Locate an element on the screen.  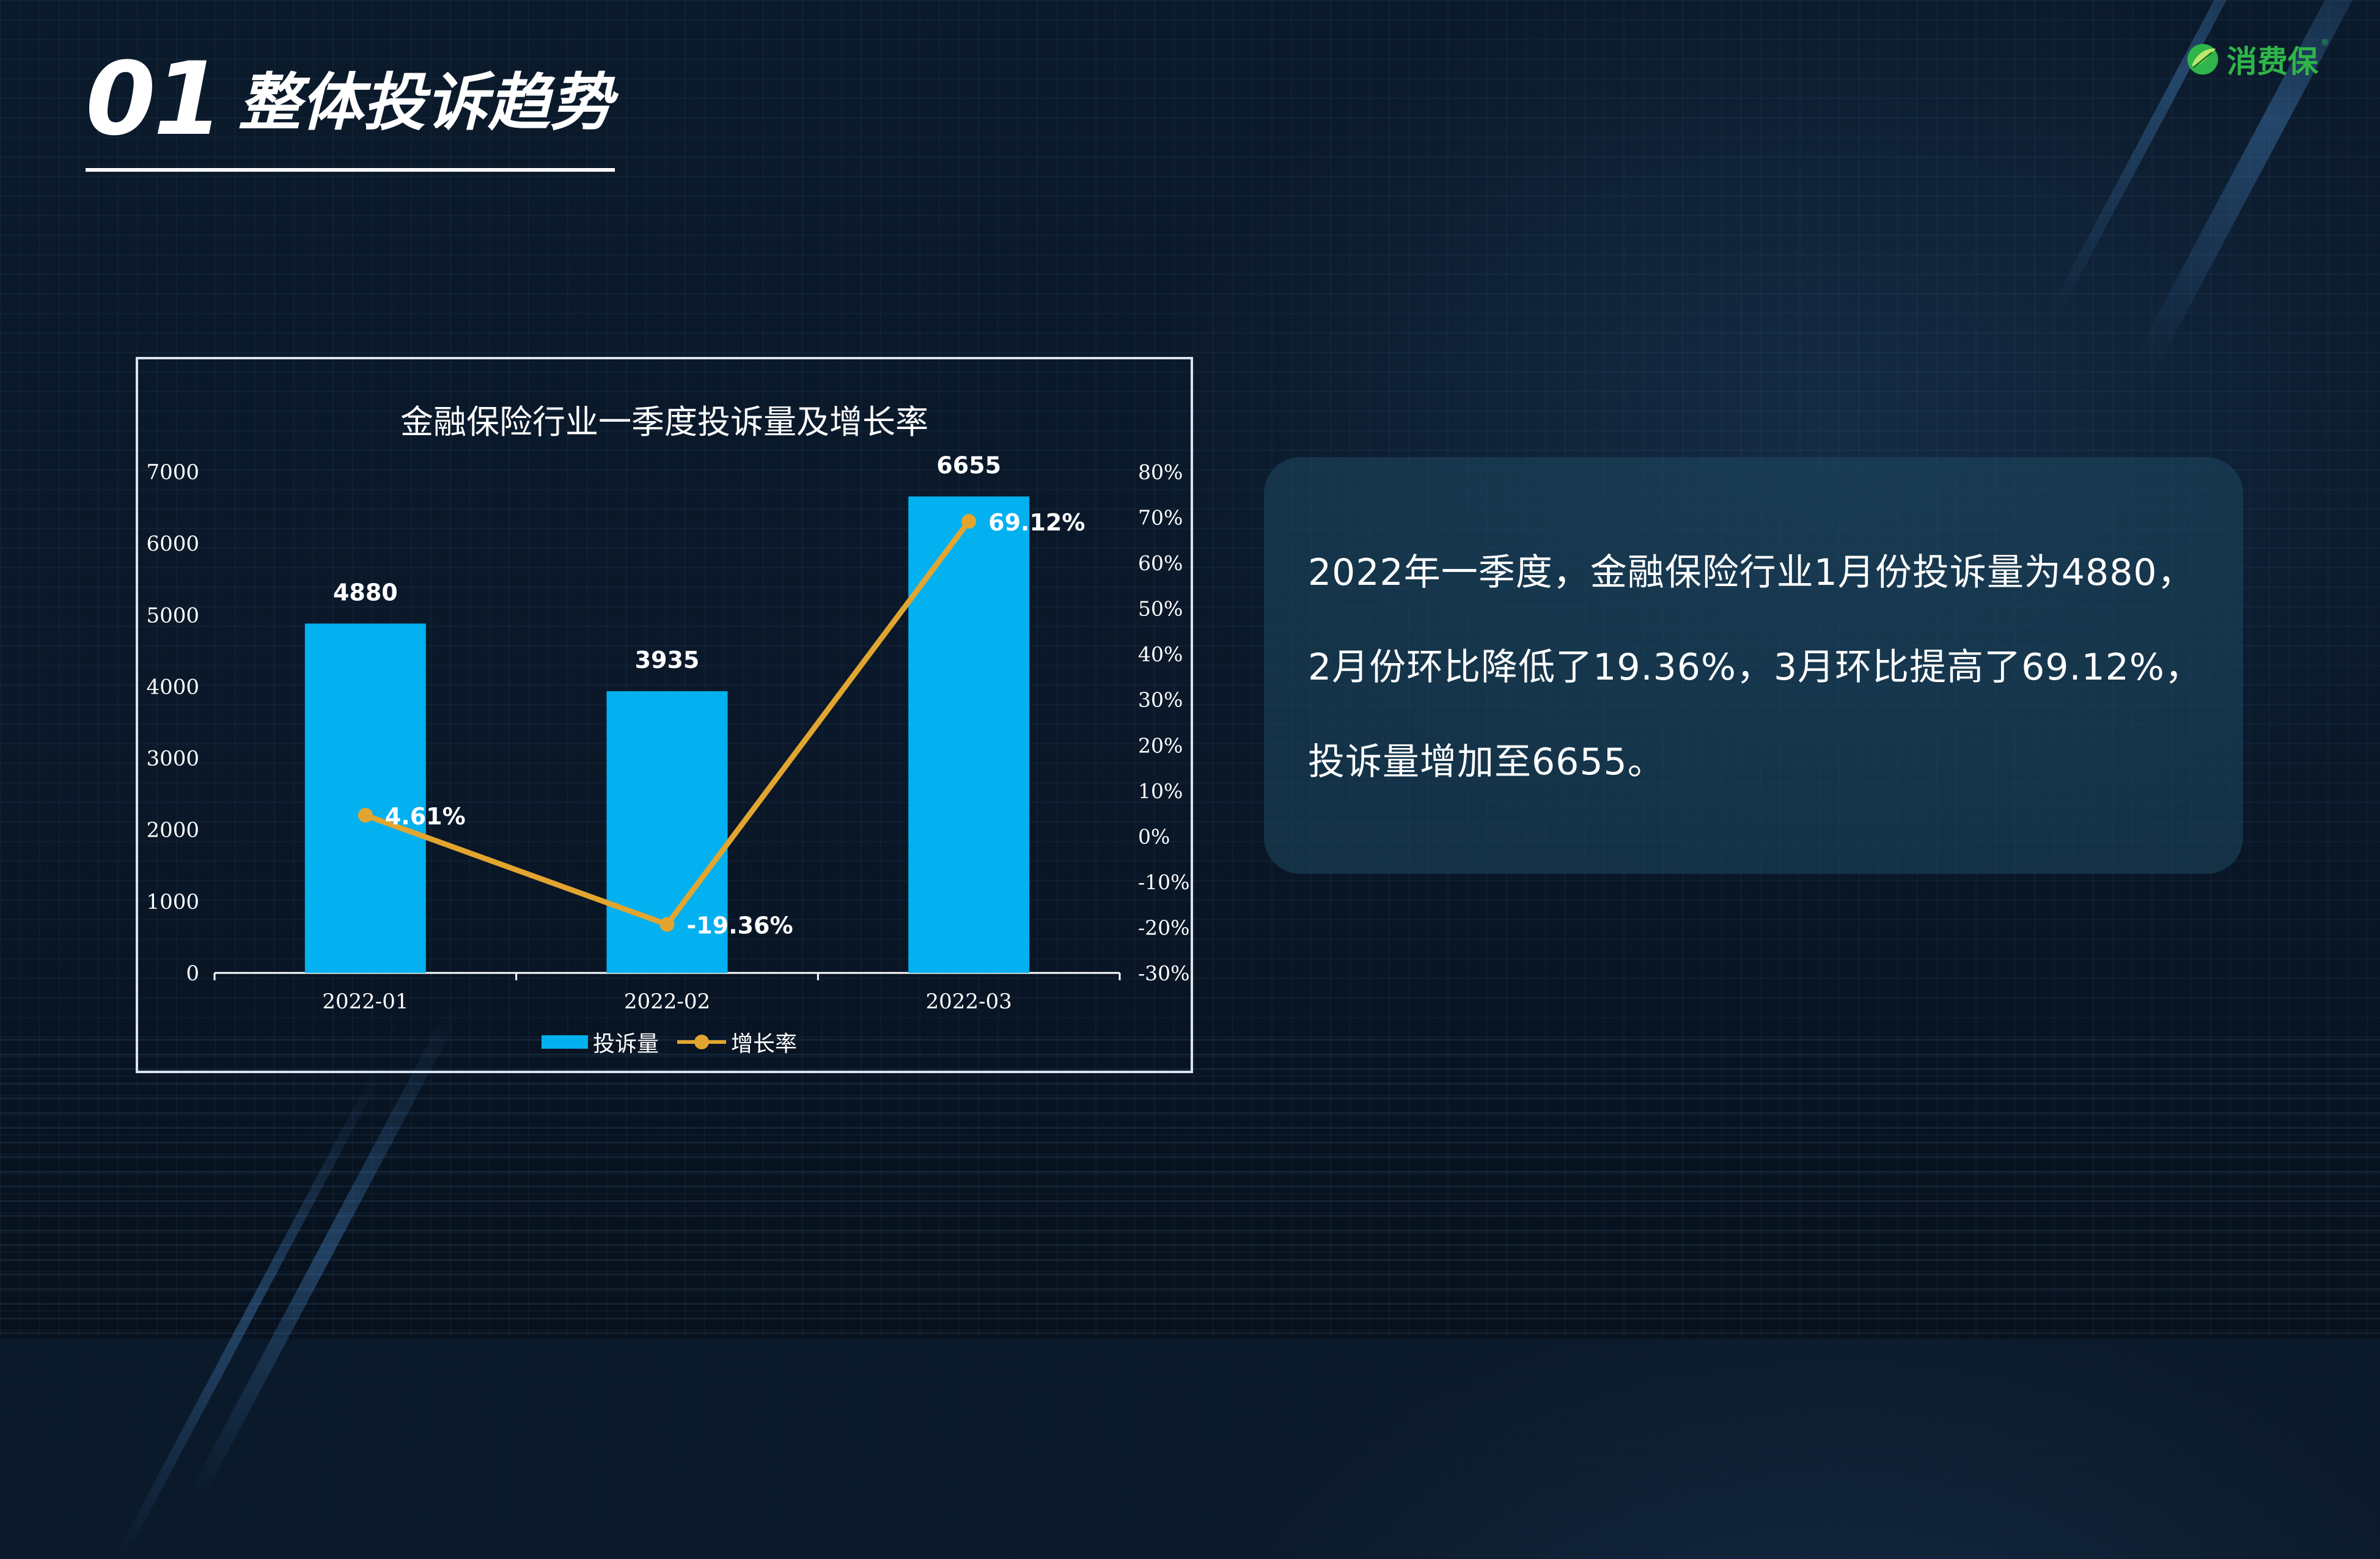
right-axis-tick-label: 20% is located at coordinates (1160, 745).